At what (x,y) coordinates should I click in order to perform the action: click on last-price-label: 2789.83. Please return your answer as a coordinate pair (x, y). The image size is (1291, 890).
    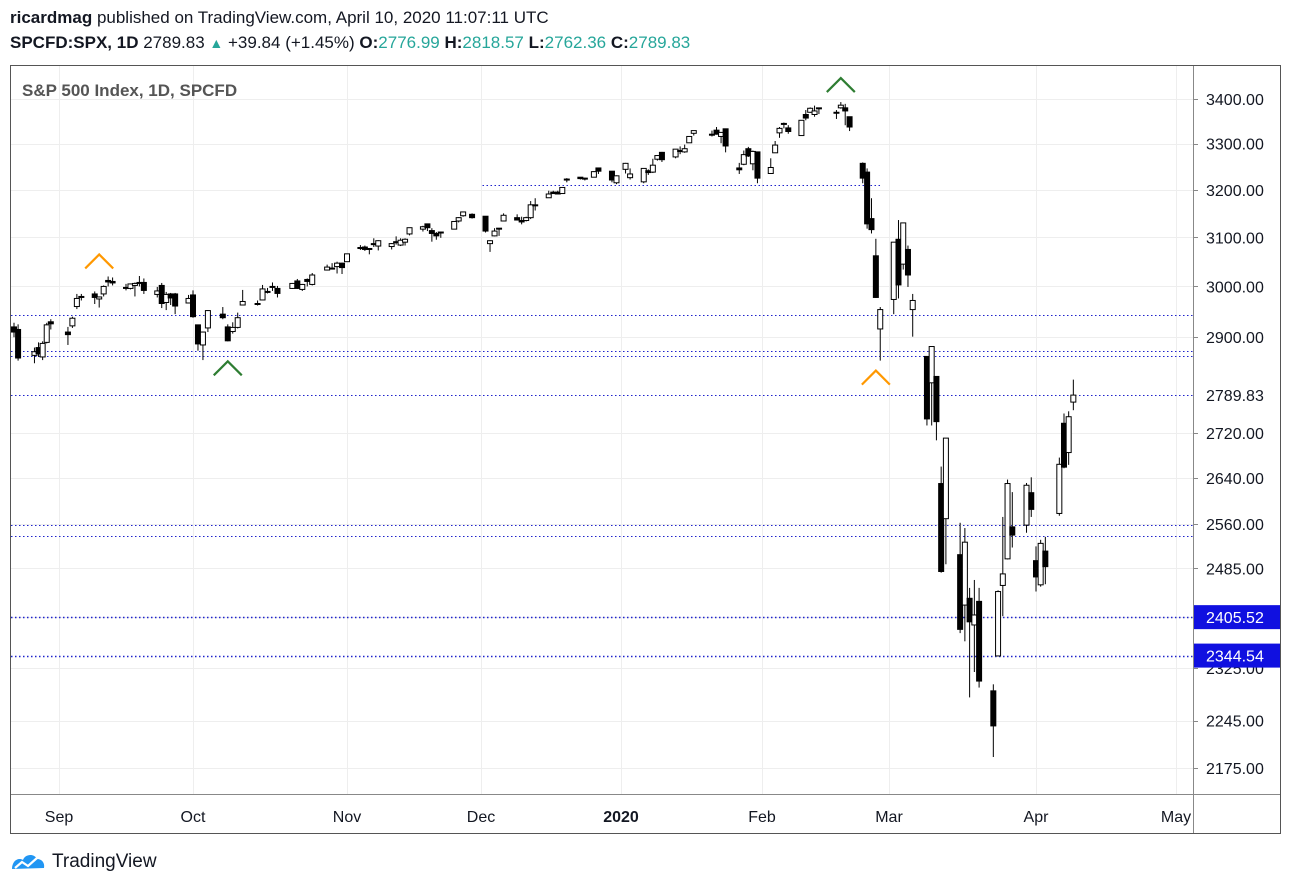
    Looking at the image, I should click on (1237, 395).